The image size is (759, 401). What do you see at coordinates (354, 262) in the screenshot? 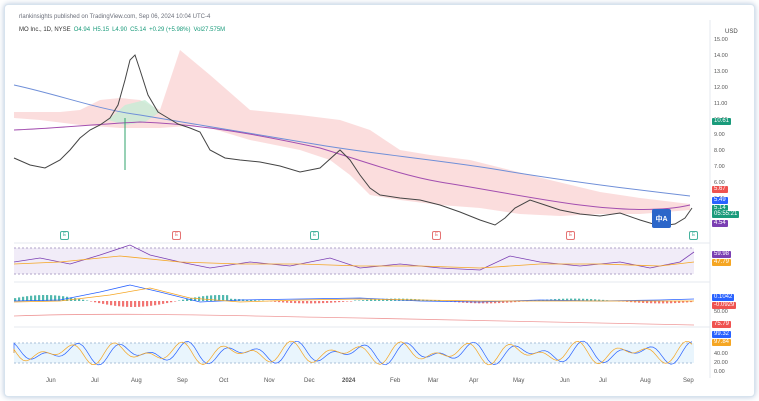
I see `rsi-ma` at bounding box center [354, 262].